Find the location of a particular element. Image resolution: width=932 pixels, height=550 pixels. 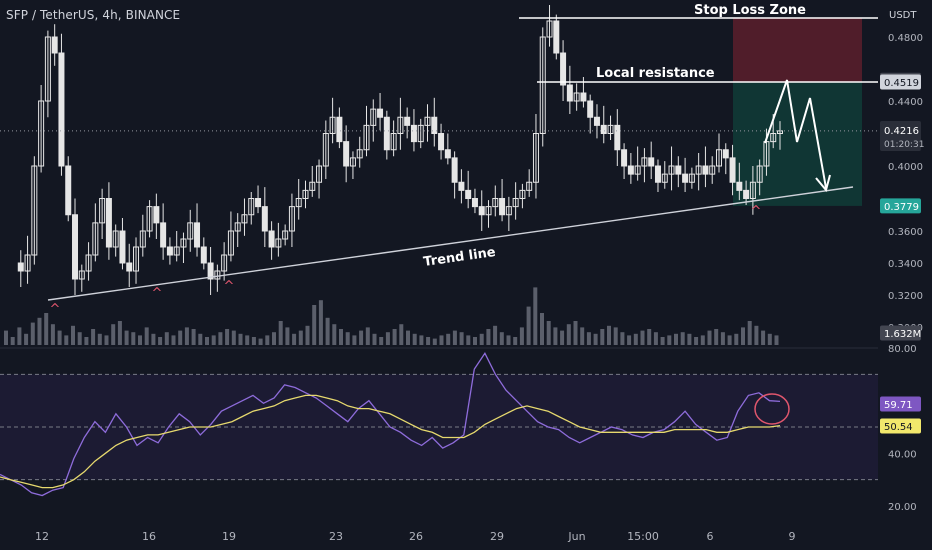

x-tick-label: 12 is located at coordinates (42, 536).